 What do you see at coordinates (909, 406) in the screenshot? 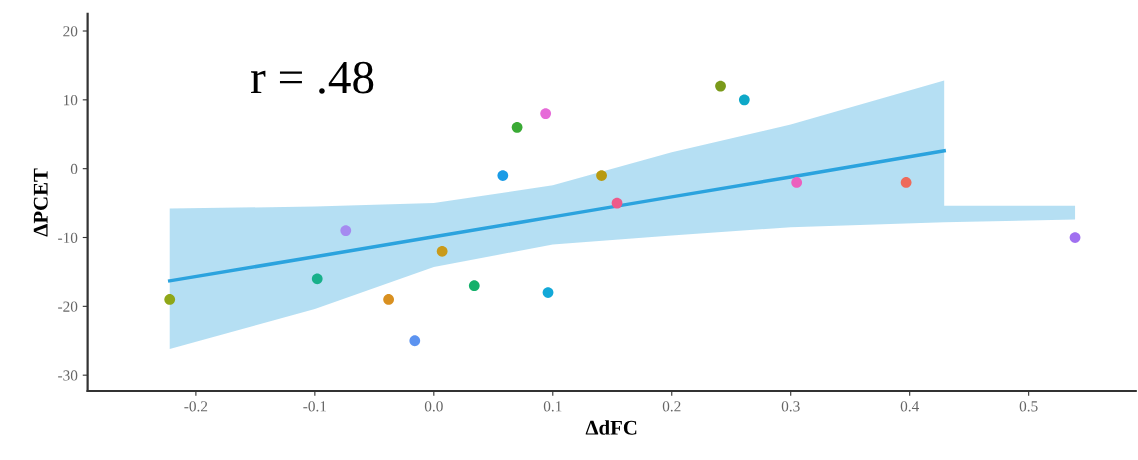
I see `x-tick-label: 0.4` at bounding box center [909, 406].